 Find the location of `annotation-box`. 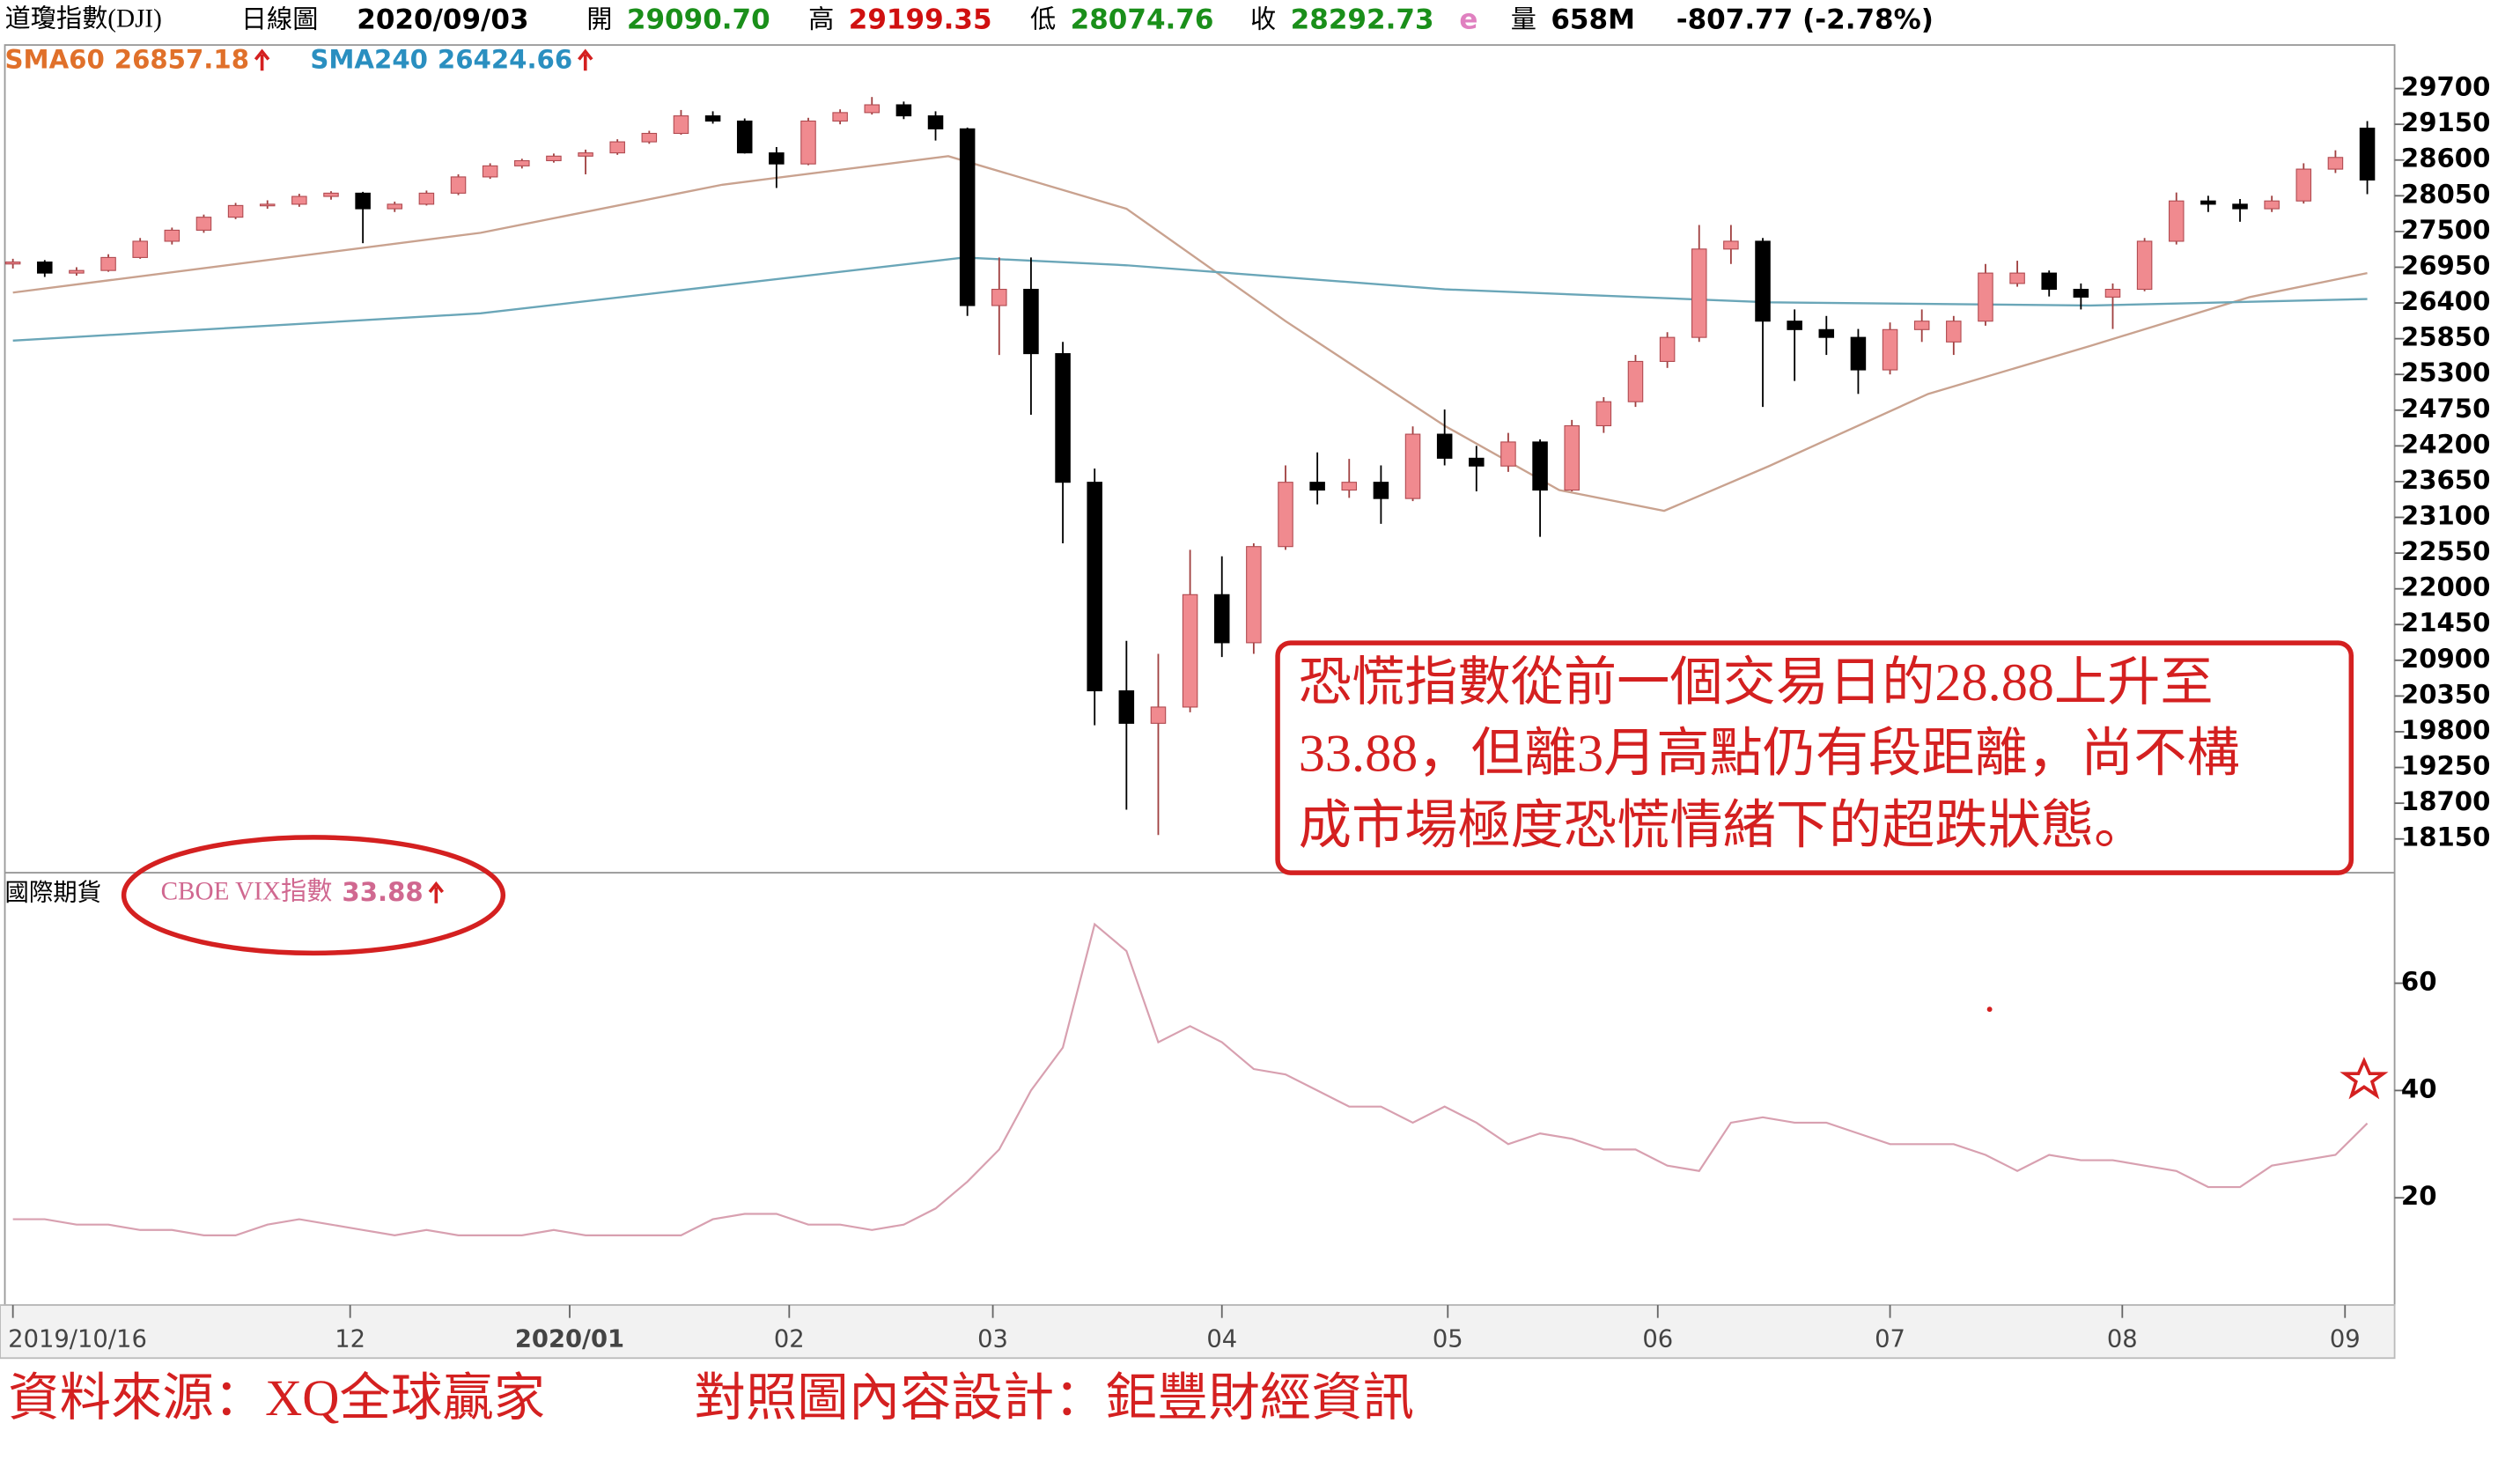

annotation-box is located at coordinates (1814, 757).